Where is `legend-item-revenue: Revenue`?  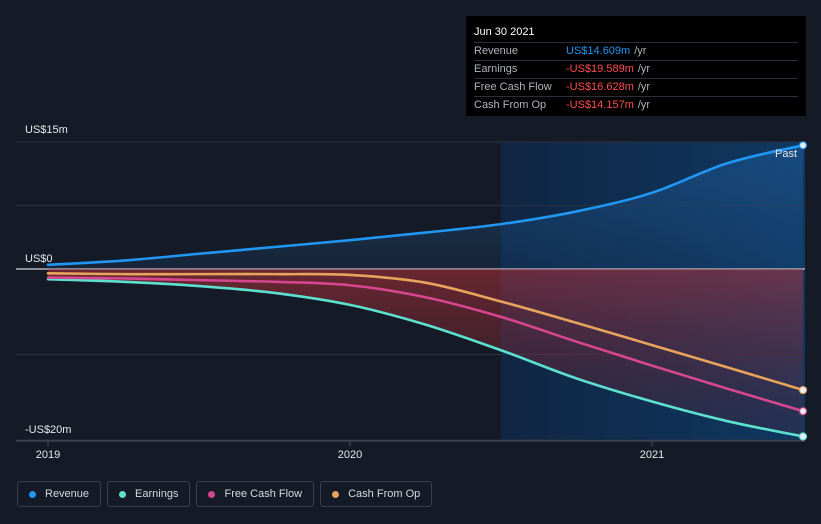
legend-item-revenue: Revenue is located at coordinates (59, 494).